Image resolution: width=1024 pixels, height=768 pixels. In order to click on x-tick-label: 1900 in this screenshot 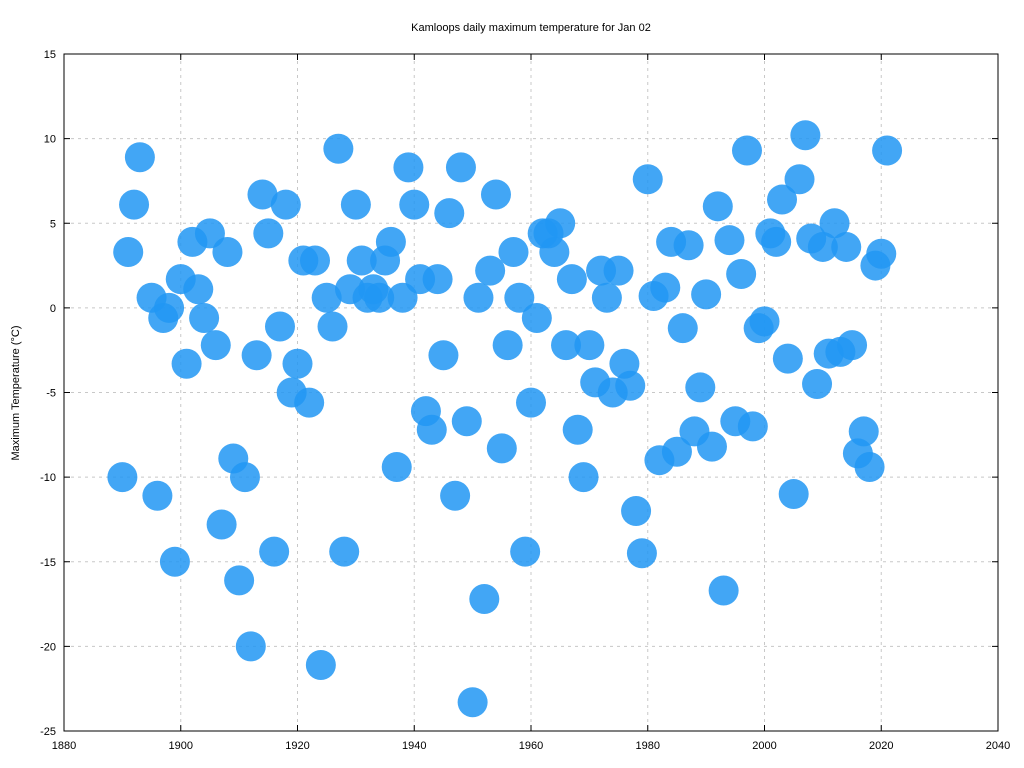, I will do `click(181, 746)`.